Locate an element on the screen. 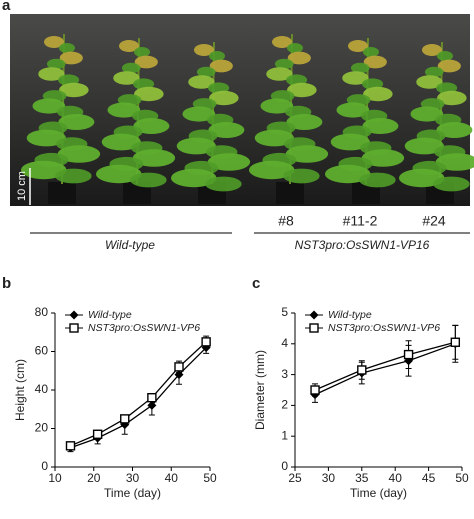 Image resolution: width=474 pixels, height=519 pixels. y-axis-label: Diameter (mm) is located at coordinates (260, 390).